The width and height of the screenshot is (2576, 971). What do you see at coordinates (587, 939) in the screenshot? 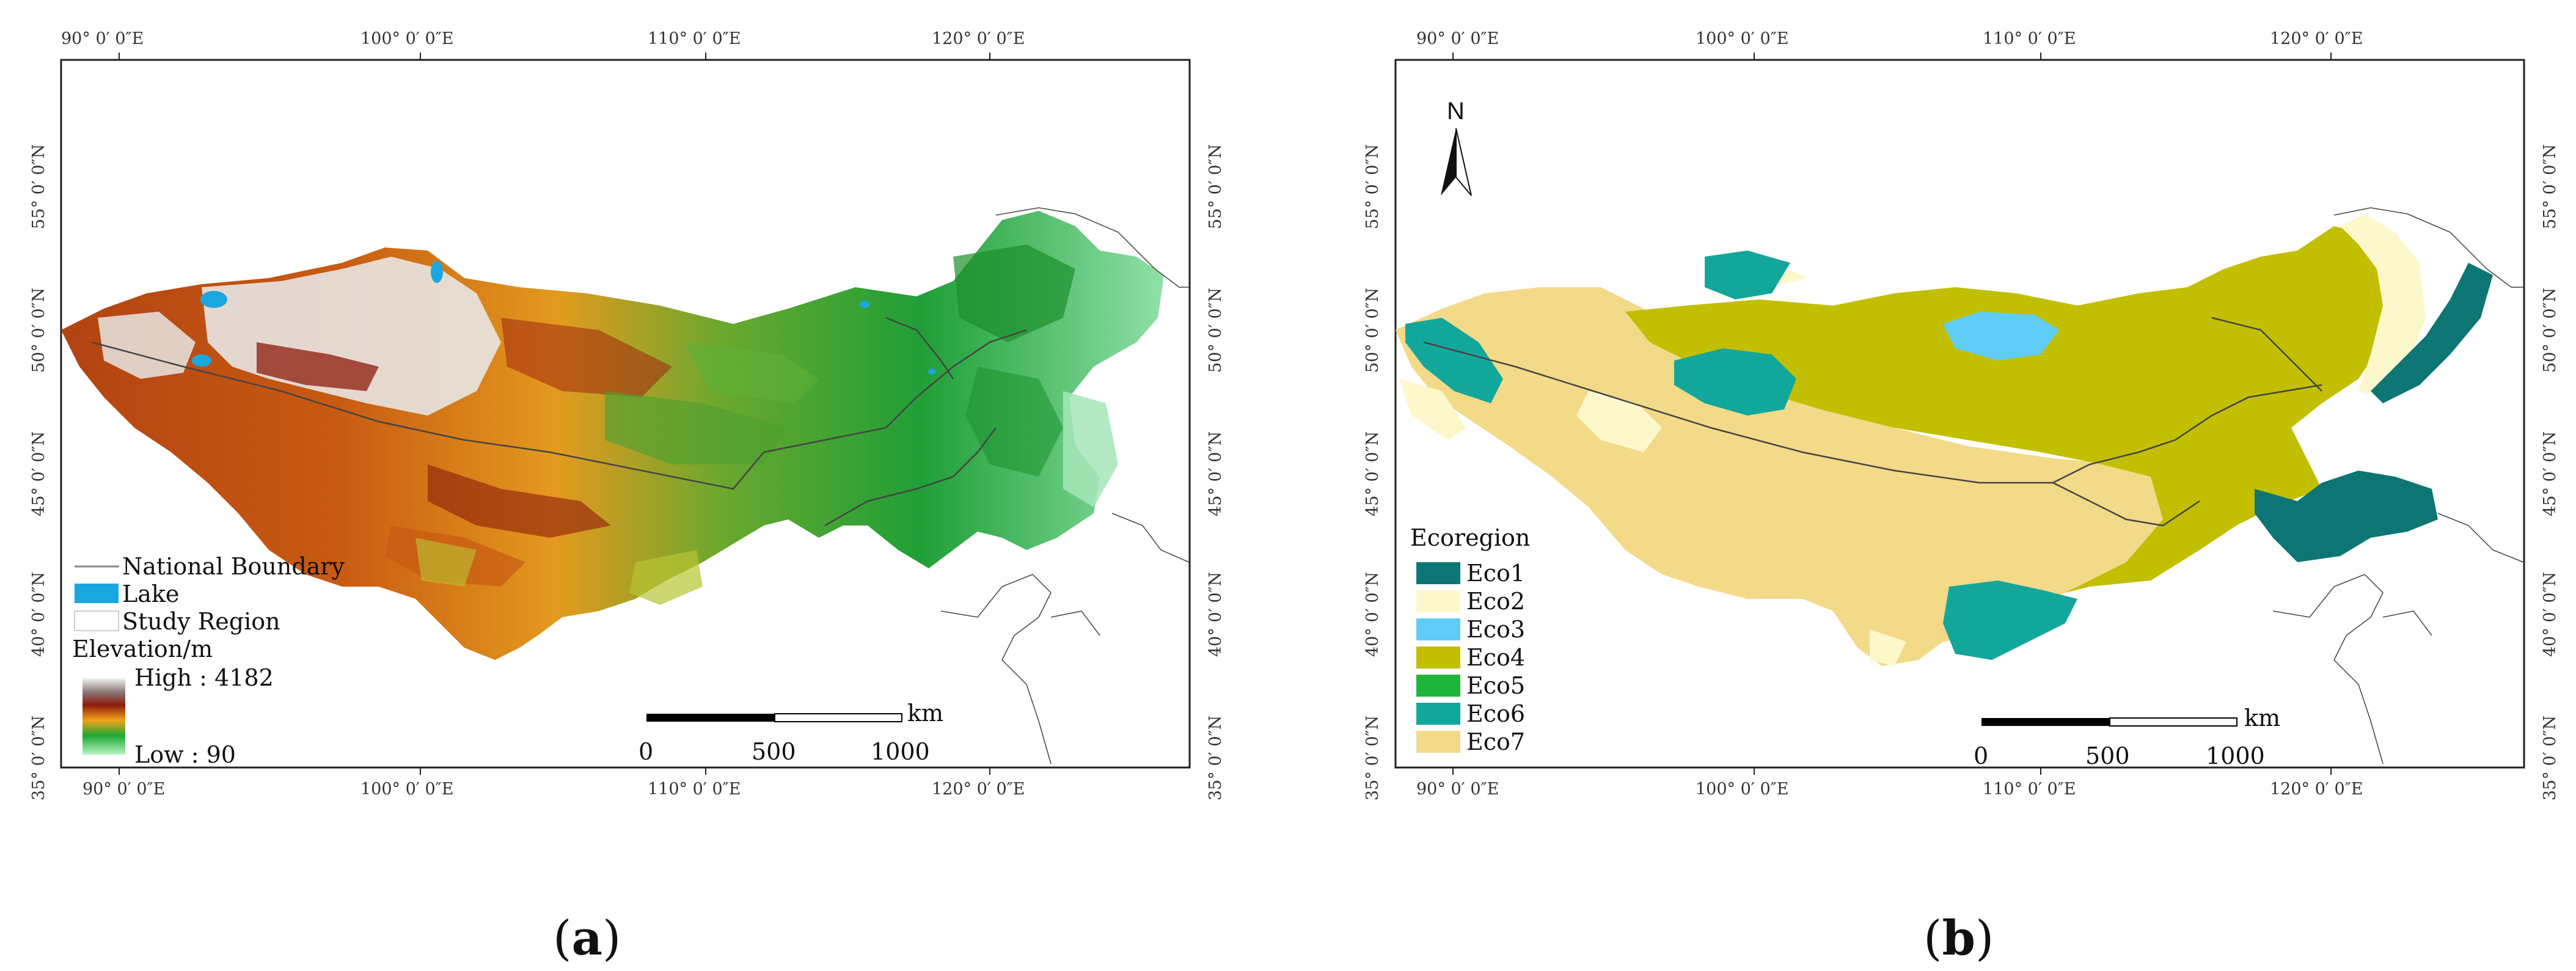
I see `caption-a: (a)` at bounding box center [587, 939].